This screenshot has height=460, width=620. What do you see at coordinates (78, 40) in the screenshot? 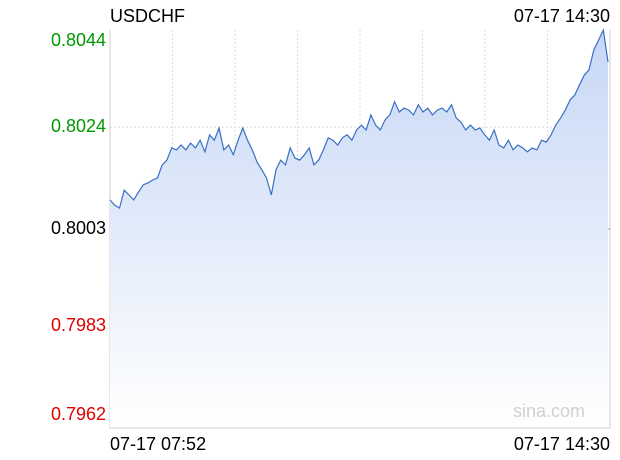
I see `y-tick-label: 0.8044` at bounding box center [78, 40].